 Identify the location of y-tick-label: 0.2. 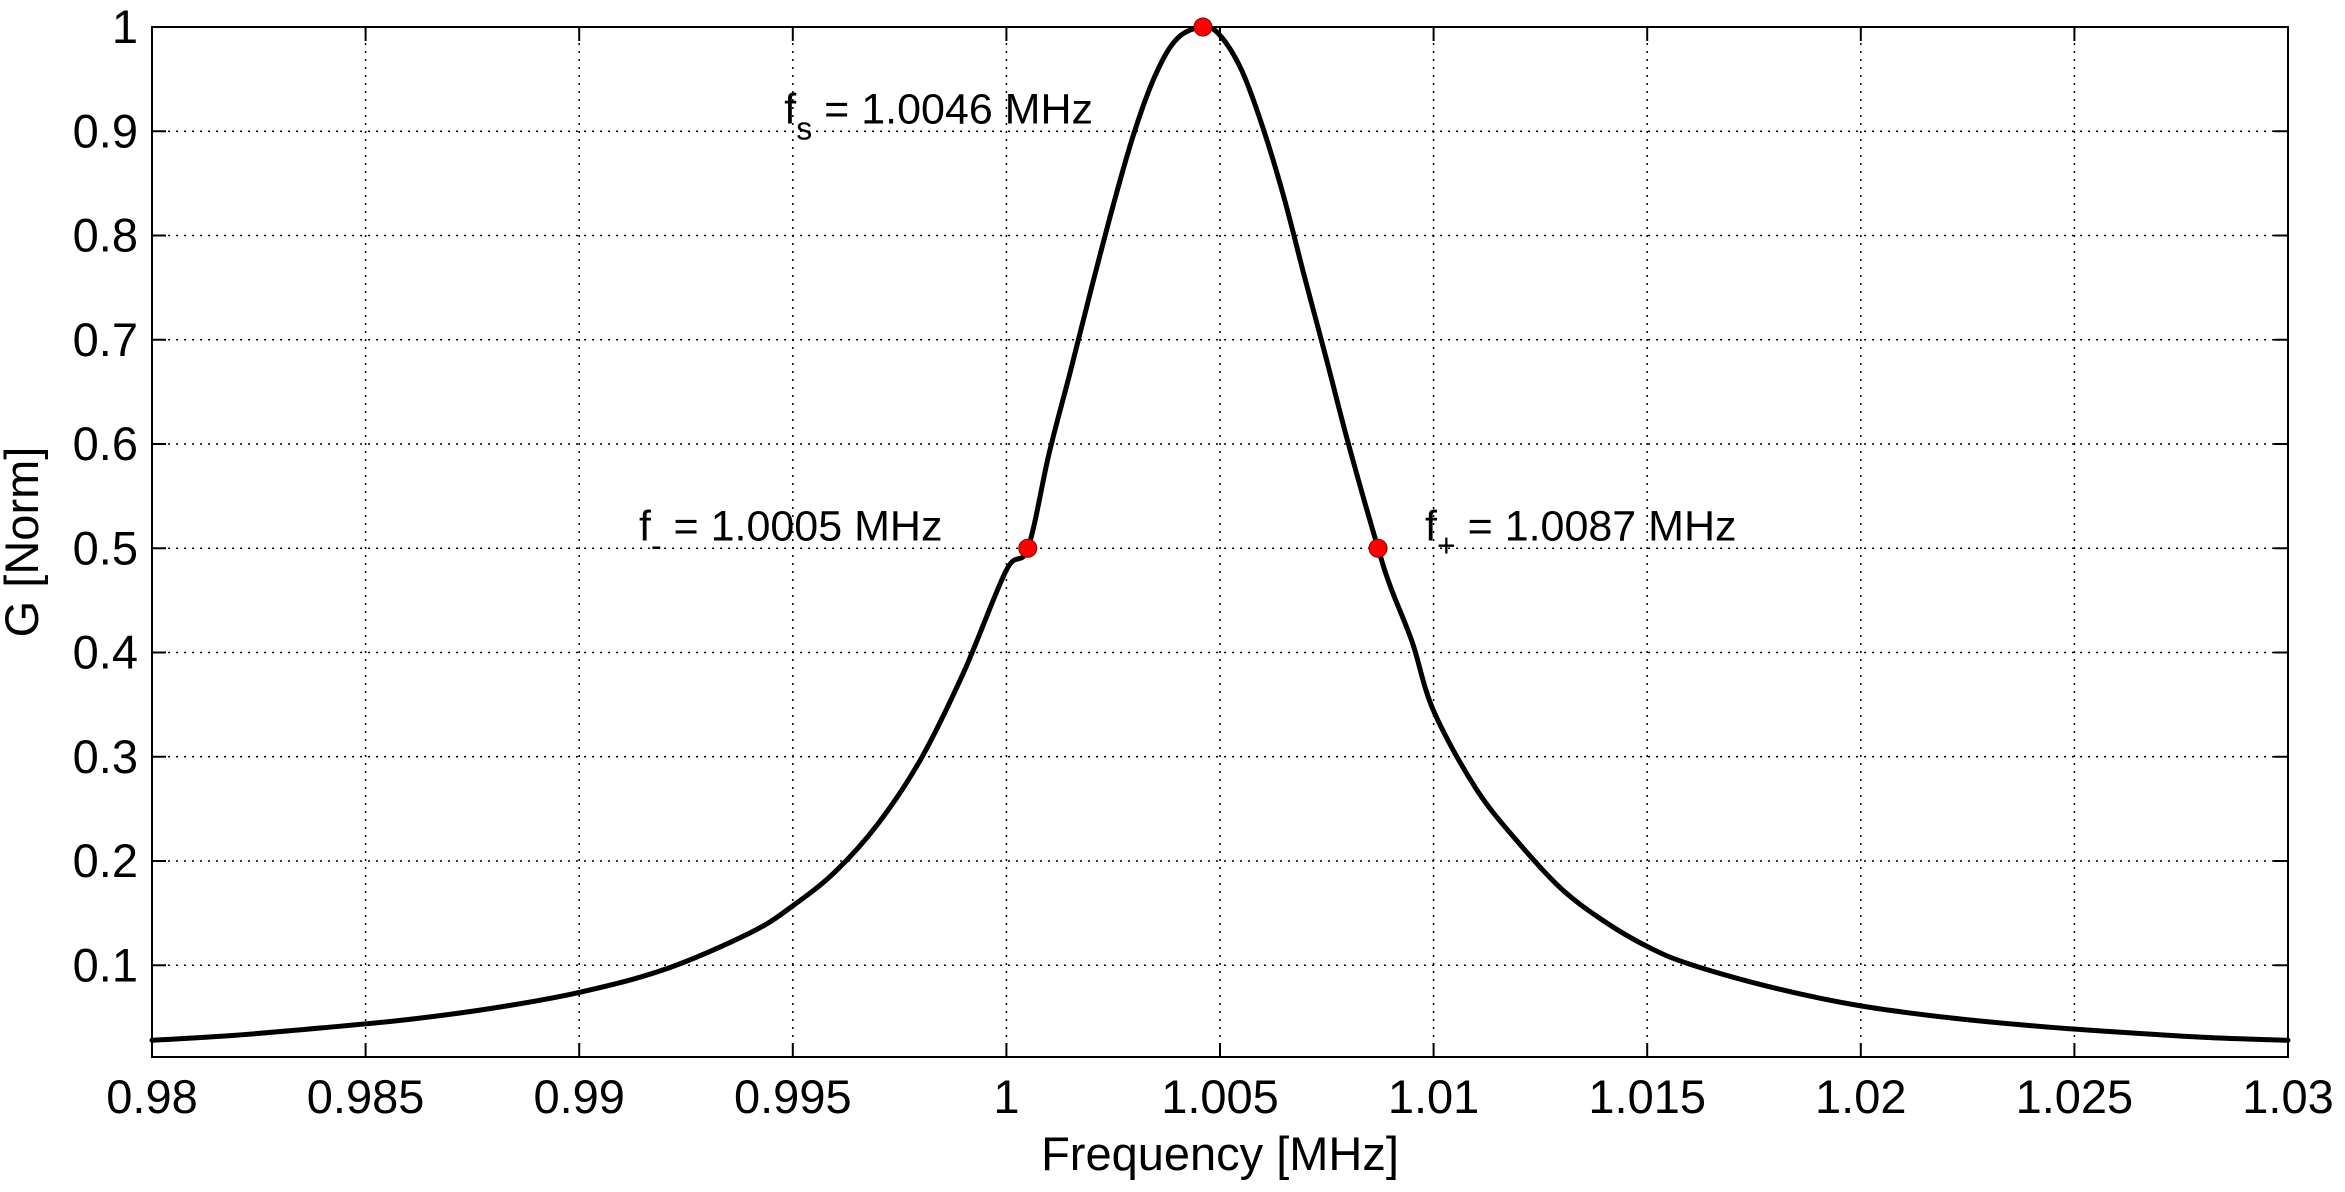
(105, 860).